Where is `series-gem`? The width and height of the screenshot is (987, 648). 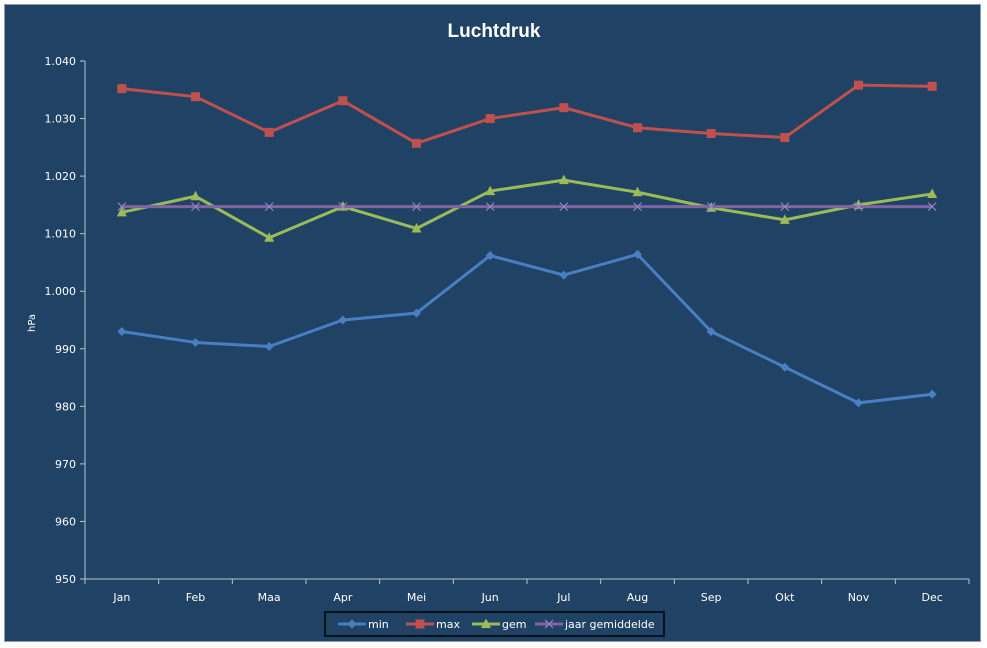
series-gem is located at coordinates (527, 208).